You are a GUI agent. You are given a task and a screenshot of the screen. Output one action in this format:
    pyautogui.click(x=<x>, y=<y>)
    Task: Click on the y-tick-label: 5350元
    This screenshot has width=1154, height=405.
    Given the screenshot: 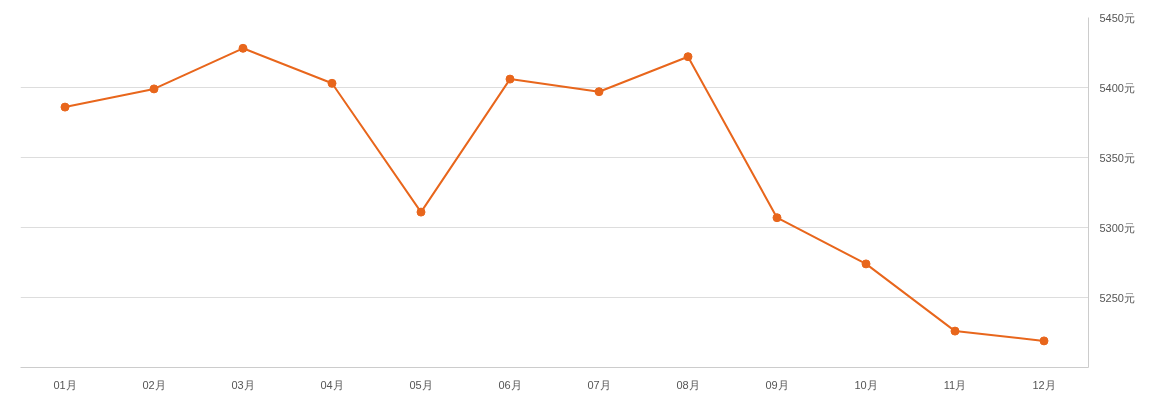 What is the action you would take?
    pyautogui.click(x=1117, y=157)
    